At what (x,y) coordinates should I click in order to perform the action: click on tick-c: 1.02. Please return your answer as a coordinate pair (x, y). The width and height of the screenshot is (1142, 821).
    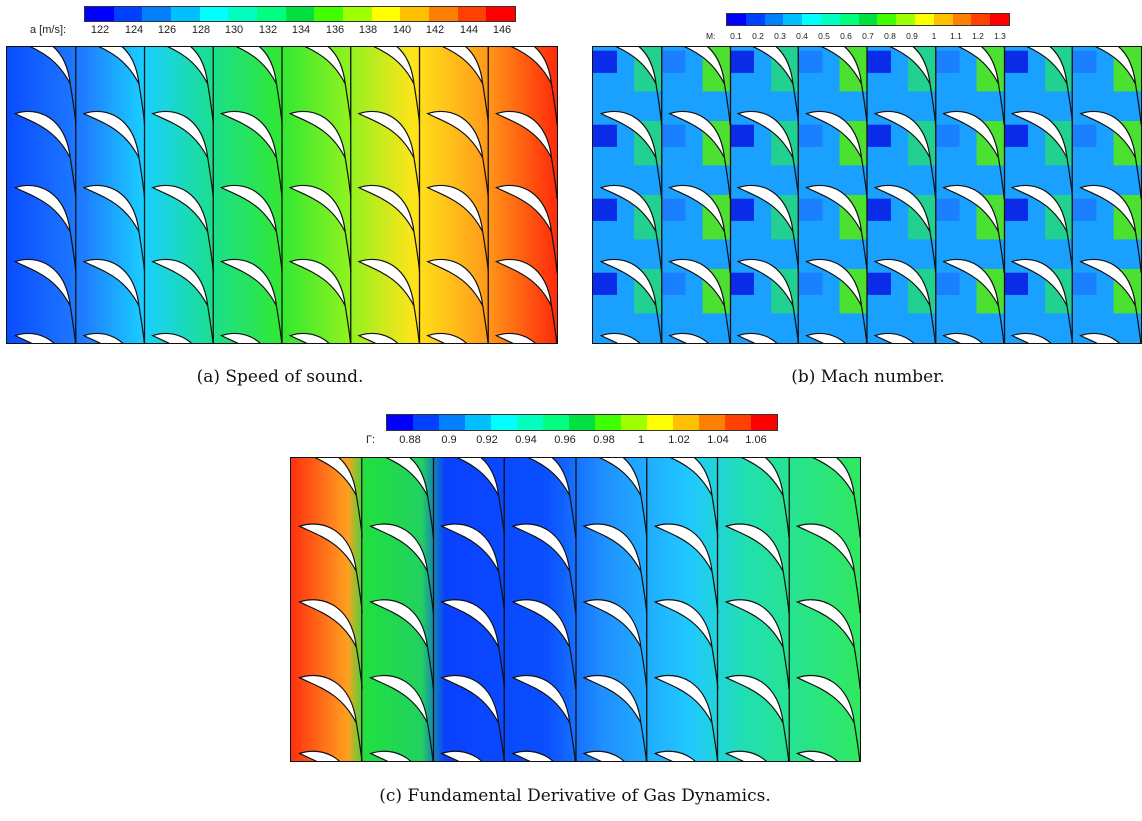
    Looking at the image, I should click on (679, 440).